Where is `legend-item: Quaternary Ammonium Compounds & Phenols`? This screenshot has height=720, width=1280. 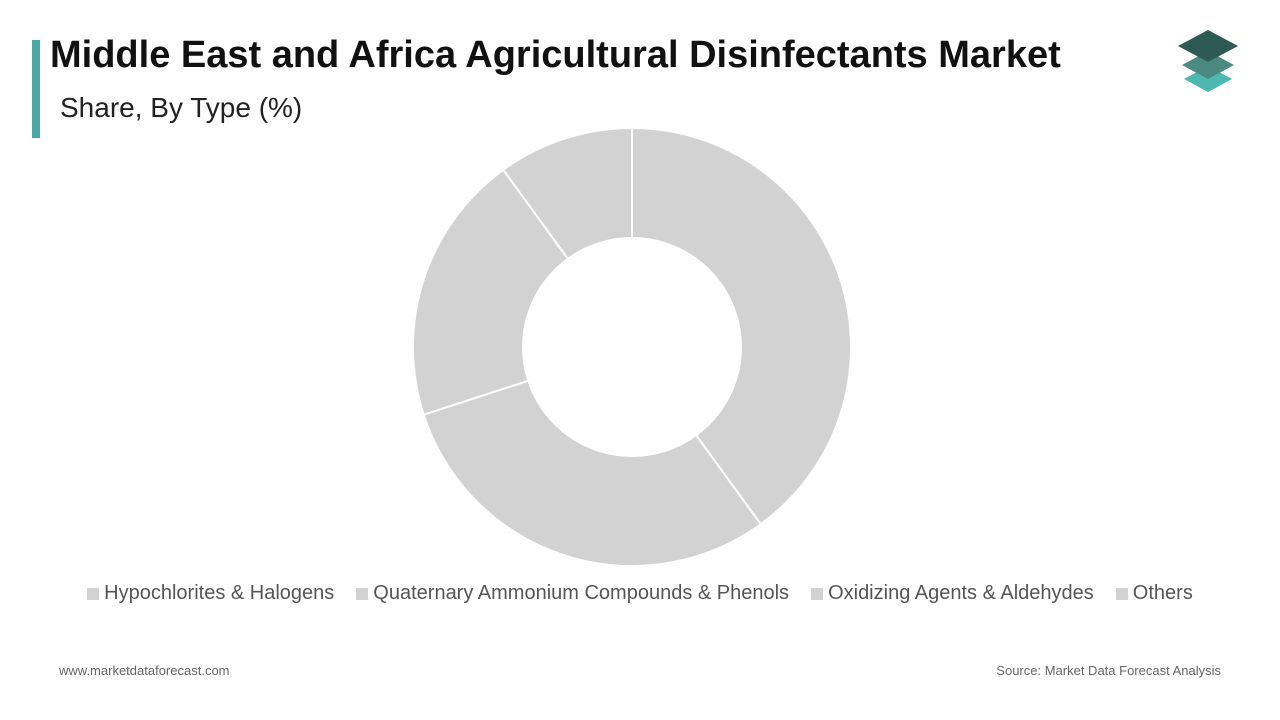
legend-item: Quaternary Ammonium Compounds & Phenols is located at coordinates (572, 593).